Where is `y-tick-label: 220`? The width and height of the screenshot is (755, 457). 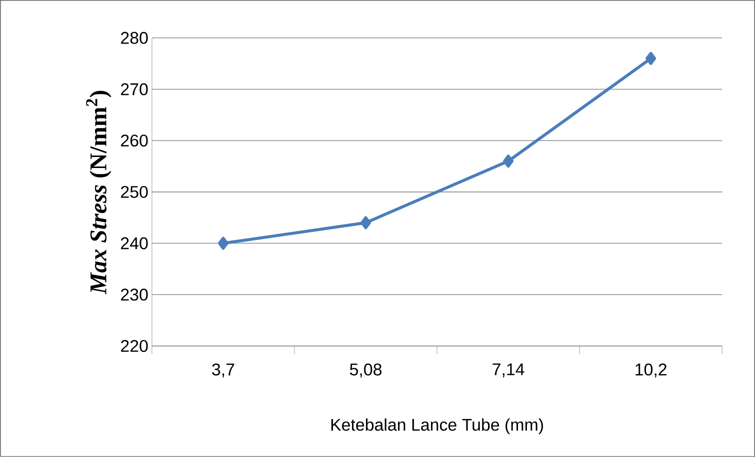
y-tick-label: 220 is located at coordinates (134, 346).